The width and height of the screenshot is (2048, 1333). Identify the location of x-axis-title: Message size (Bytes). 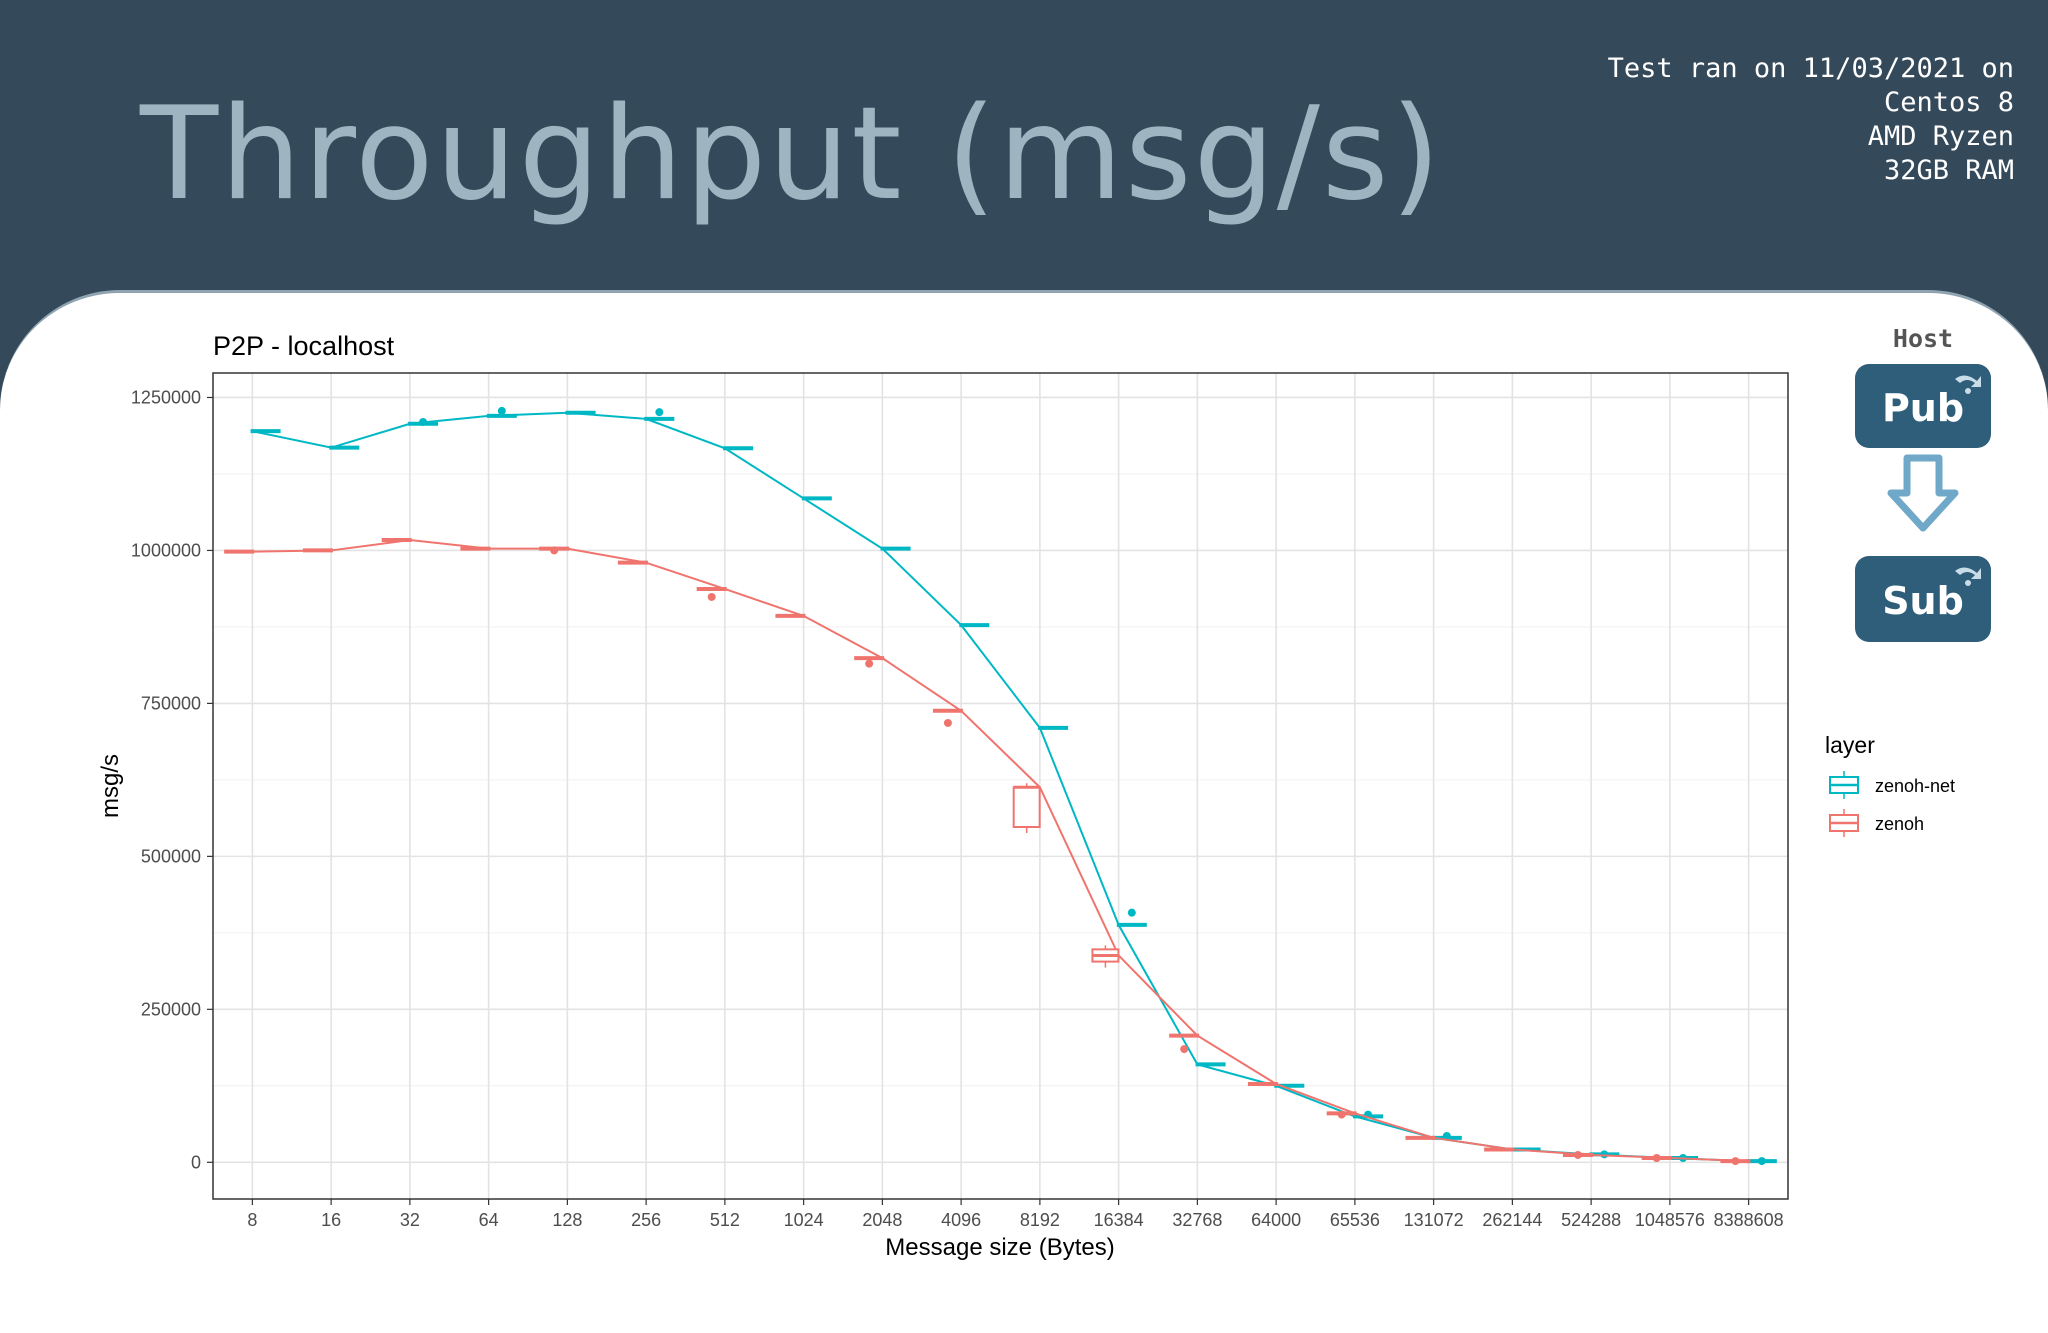
(999, 1247).